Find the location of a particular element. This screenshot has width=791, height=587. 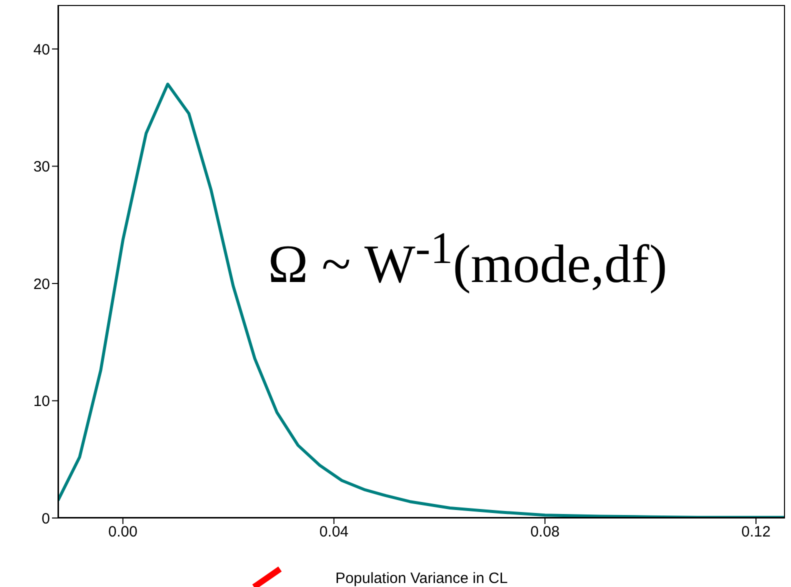

x-tick-label: 0.12 is located at coordinates (756, 532).